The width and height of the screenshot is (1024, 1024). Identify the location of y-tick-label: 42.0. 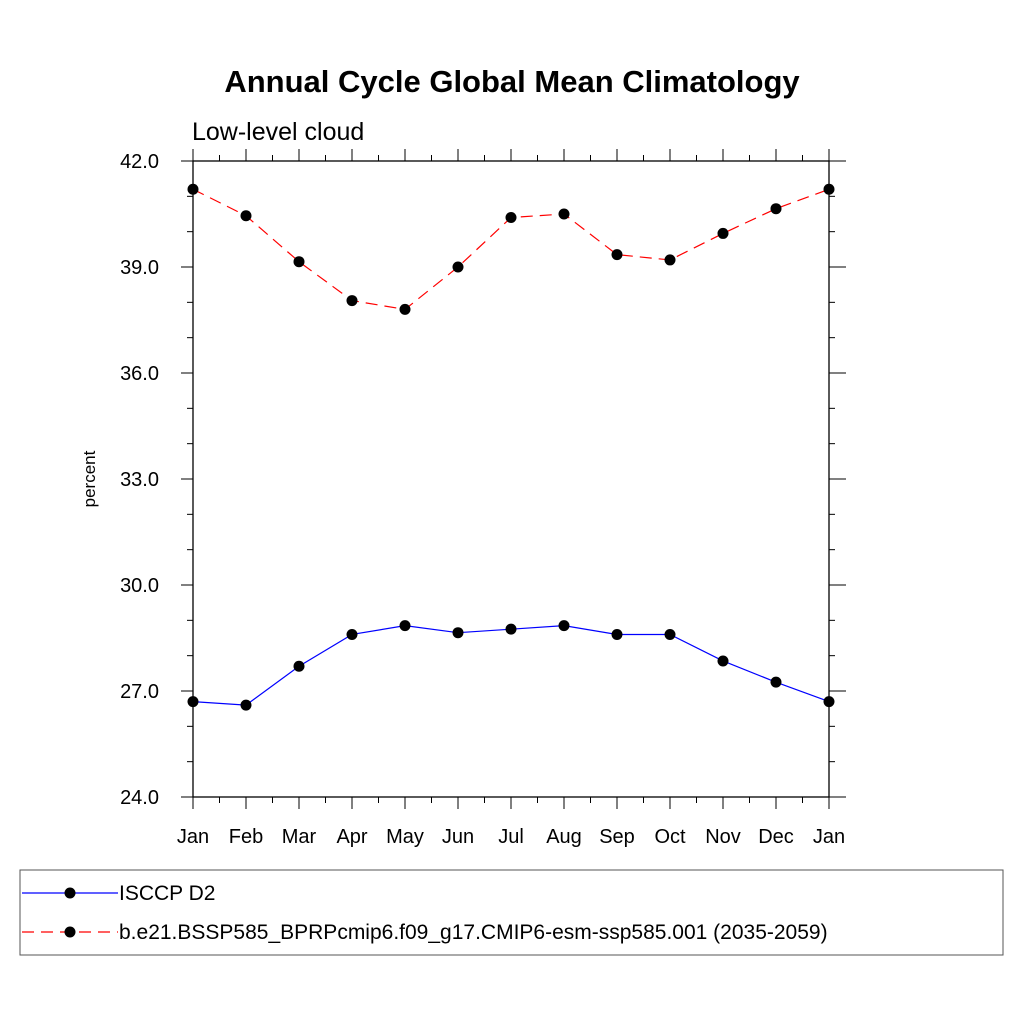
(139, 162).